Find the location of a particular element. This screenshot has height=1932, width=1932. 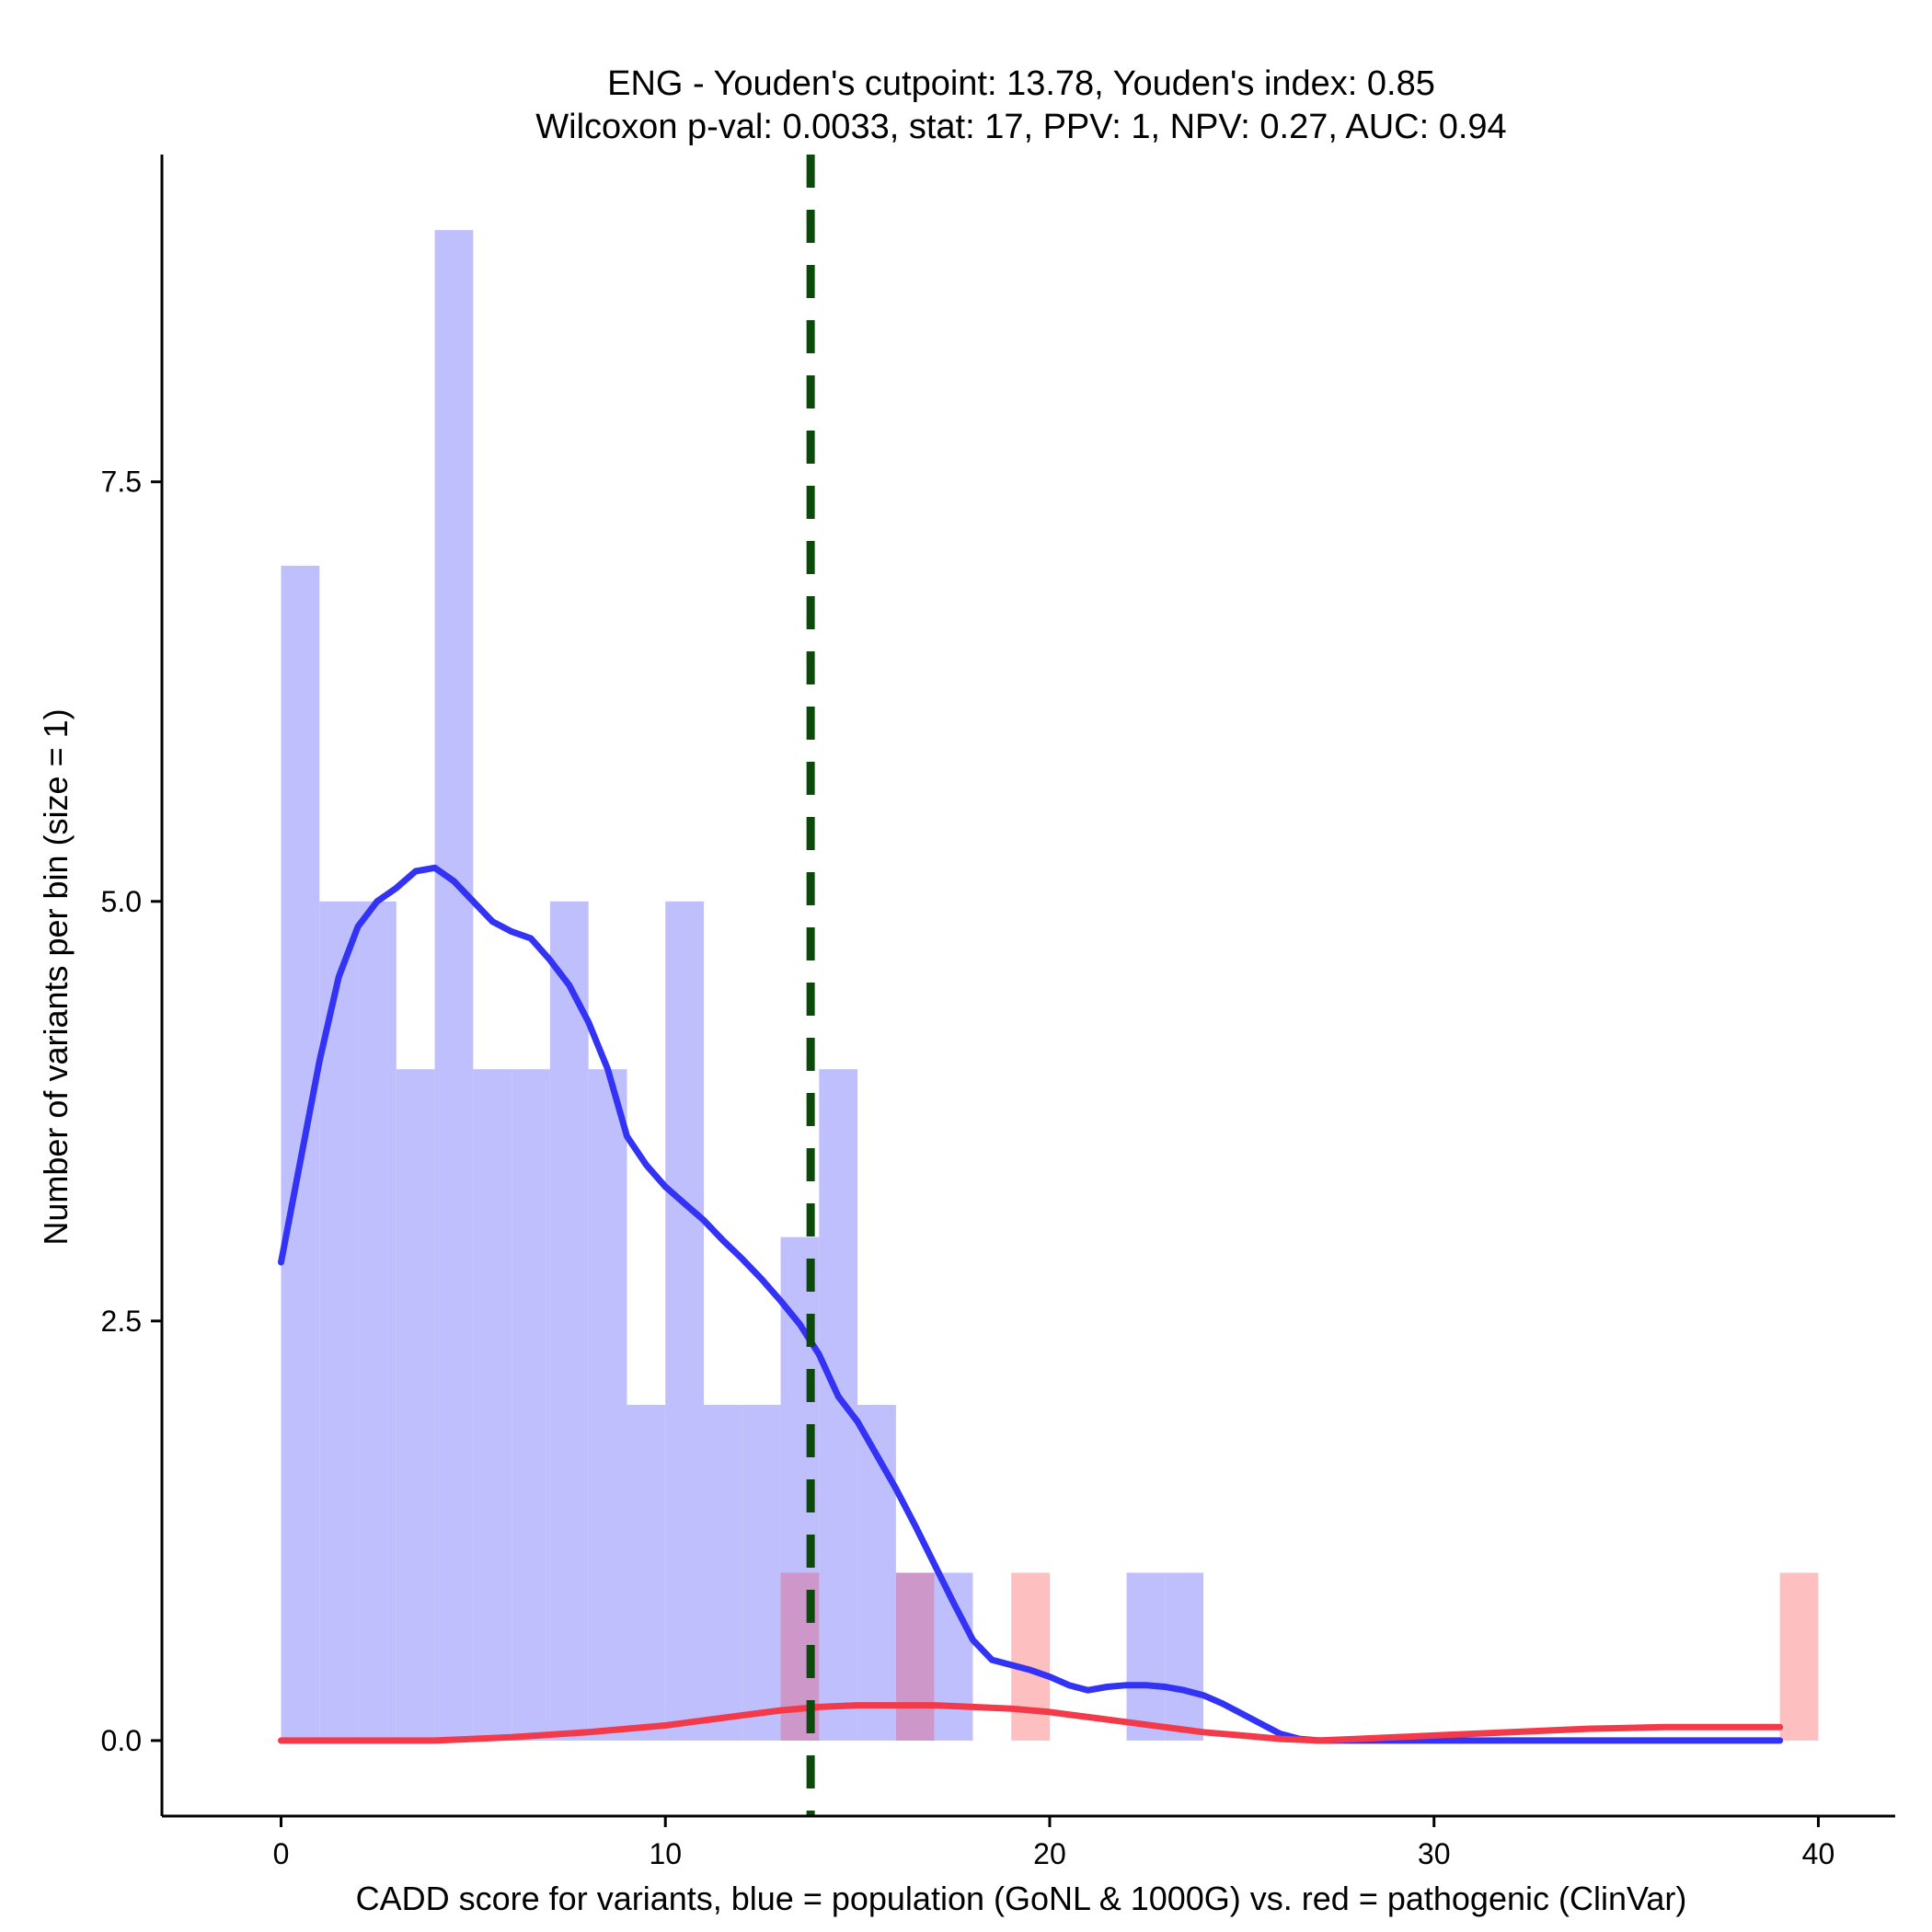

y-tick-label: 0.0 is located at coordinates (121, 1740).